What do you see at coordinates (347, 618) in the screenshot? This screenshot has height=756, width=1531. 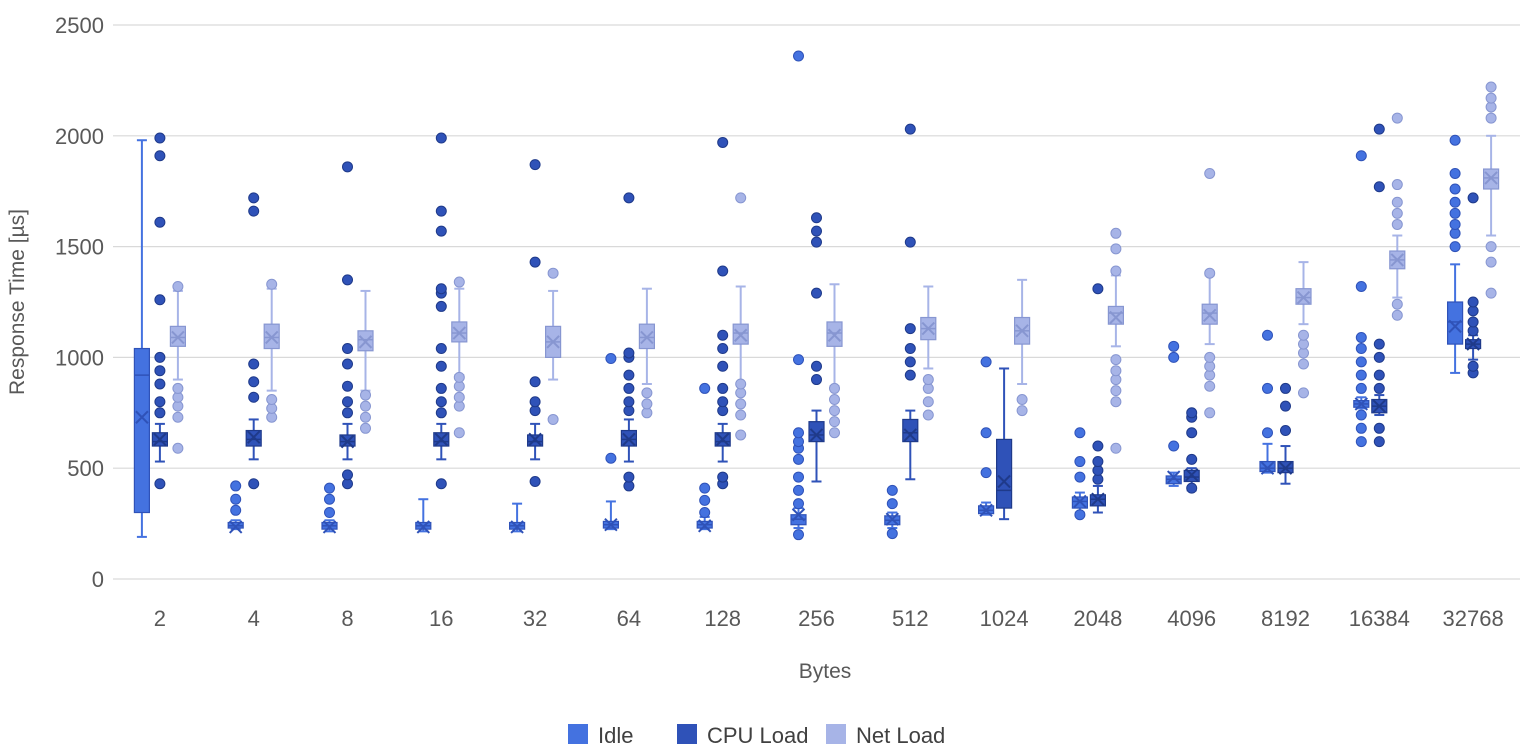 I see `x-tick-label: 8` at bounding box center [347, 618].